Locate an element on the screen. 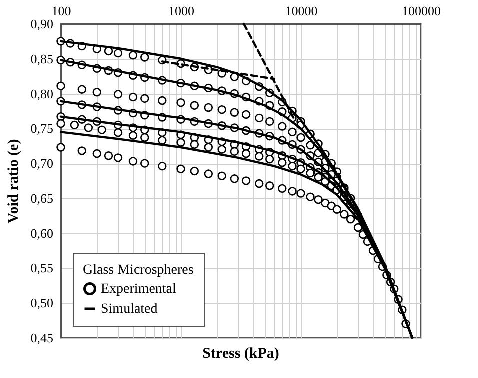  y-axis-title: Void ratio (e) is located at coordinates (14, 181).